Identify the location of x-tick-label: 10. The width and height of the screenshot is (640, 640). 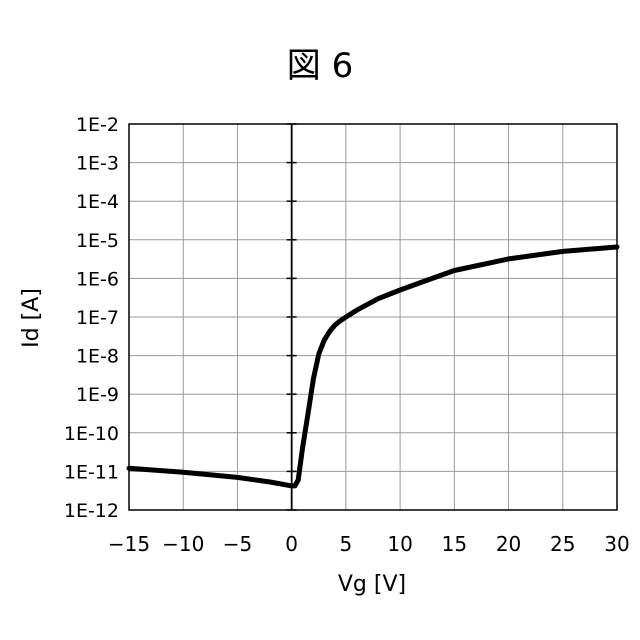
(399, 544).